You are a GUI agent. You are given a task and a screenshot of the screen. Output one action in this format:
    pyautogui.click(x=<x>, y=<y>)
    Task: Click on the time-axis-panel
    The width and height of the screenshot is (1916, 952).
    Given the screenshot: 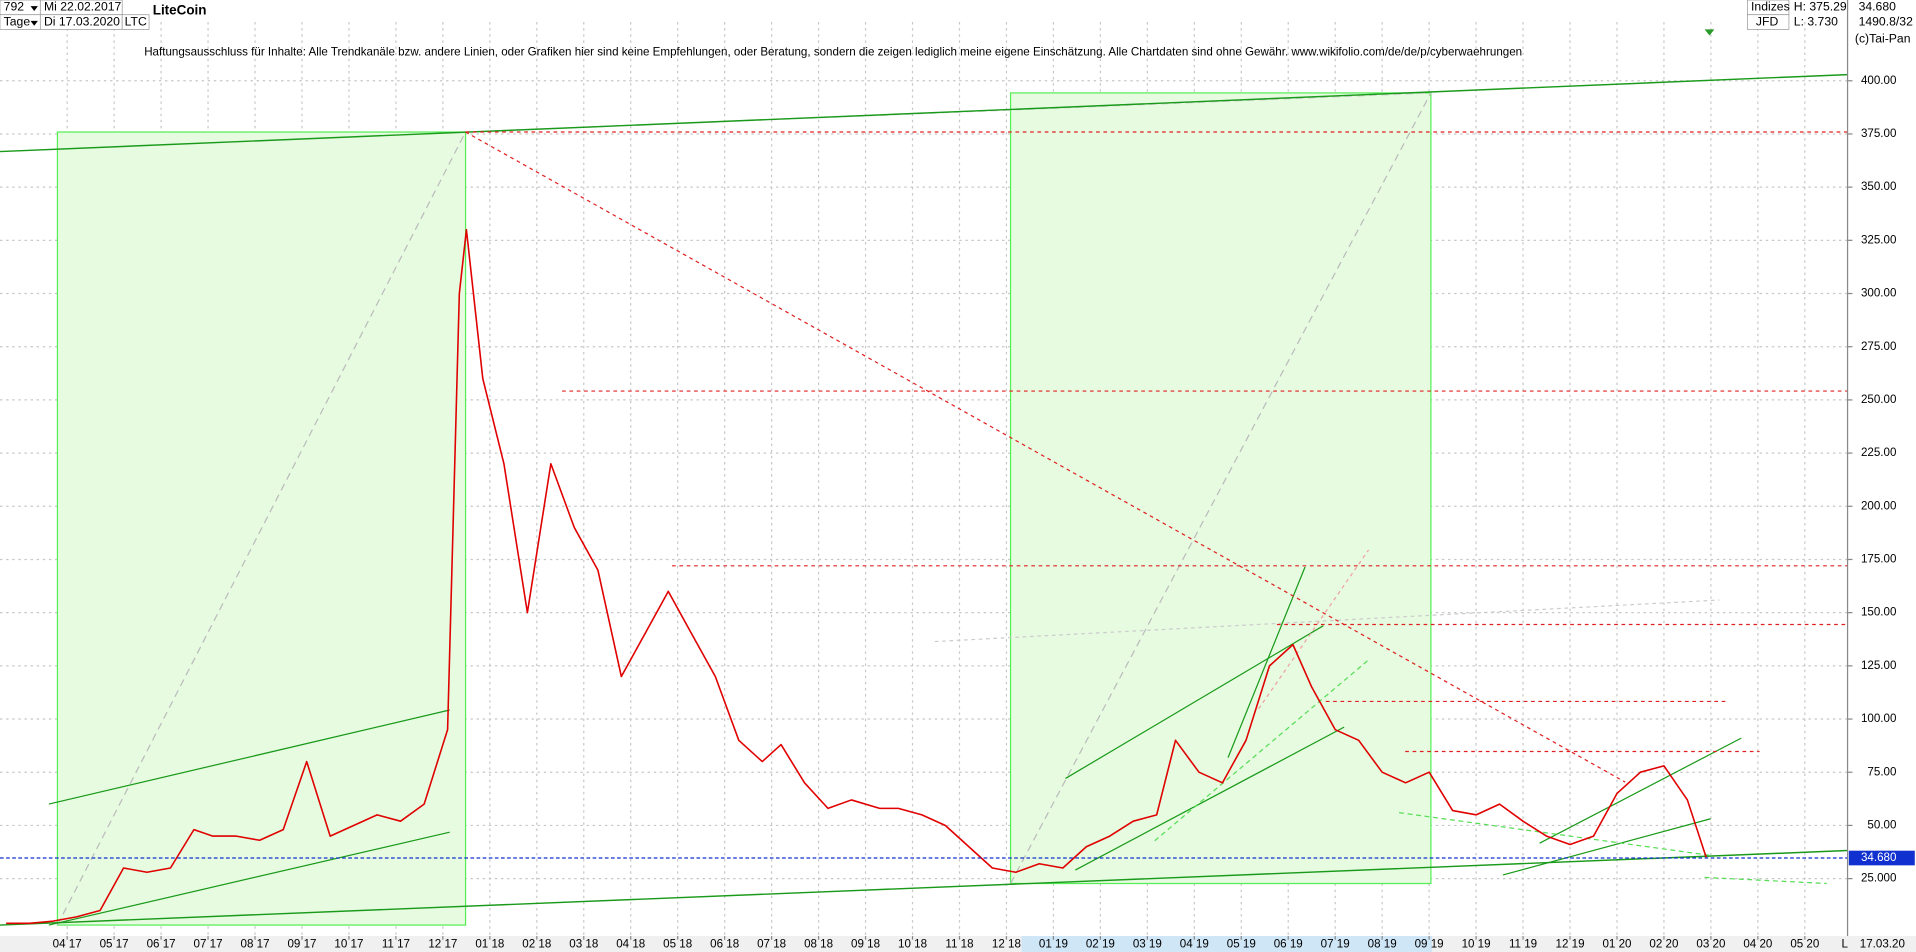 What is the action you would take?
    pyautogui.click(x=958, y=944)
    